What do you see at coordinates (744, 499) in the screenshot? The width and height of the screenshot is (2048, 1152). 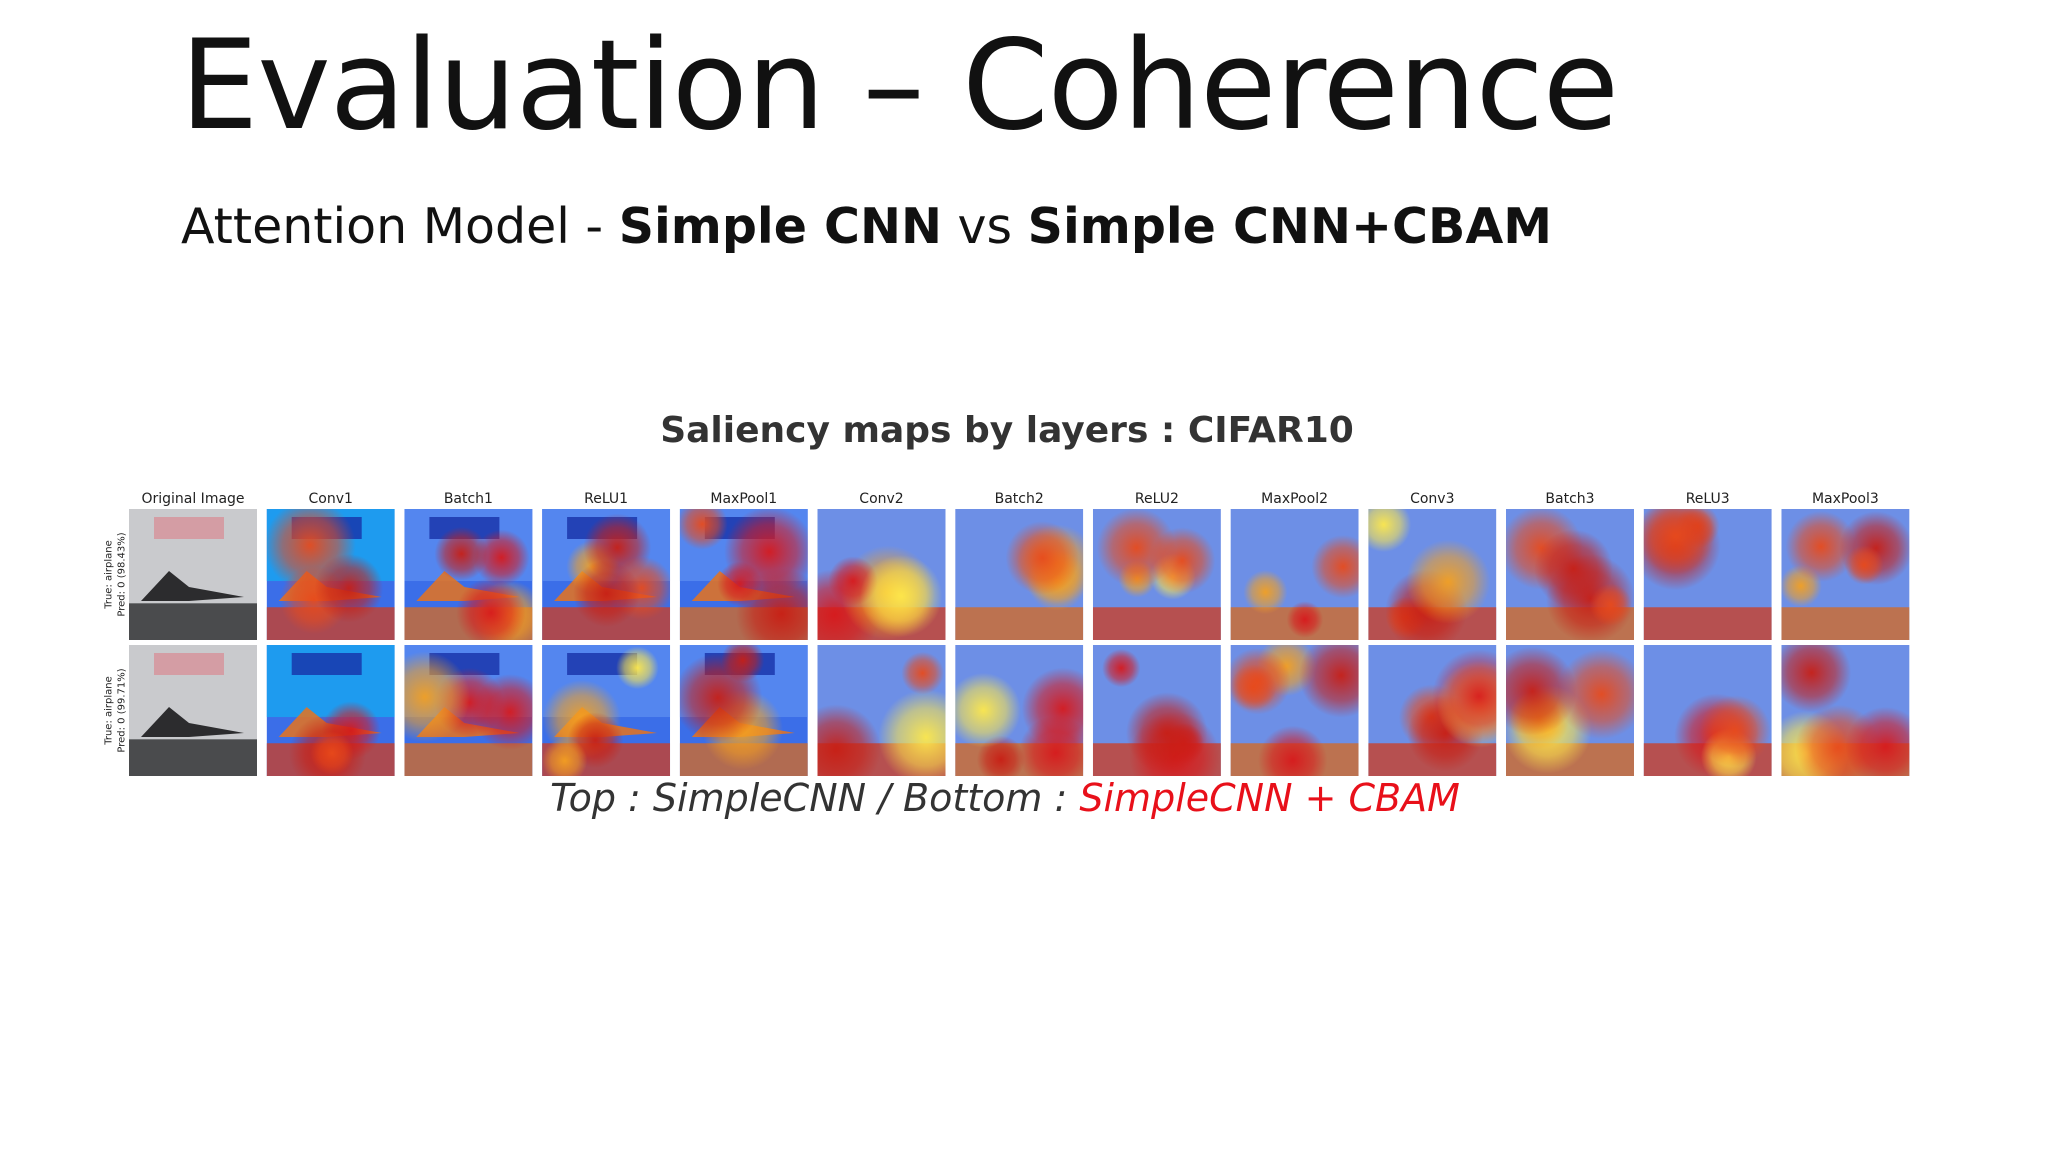 I see `column-label: MaxPool1` at bounding box center [744, 499].